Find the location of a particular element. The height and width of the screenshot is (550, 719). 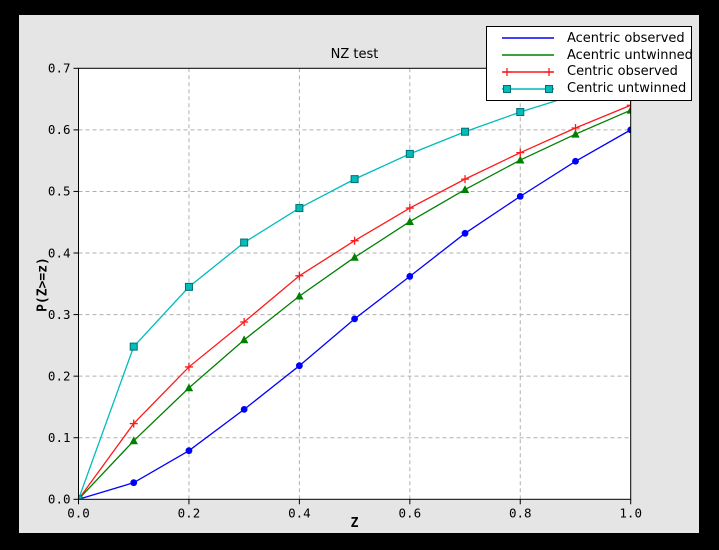

legend-entry: Acentric untwinned is located at coordinates (593, 55).